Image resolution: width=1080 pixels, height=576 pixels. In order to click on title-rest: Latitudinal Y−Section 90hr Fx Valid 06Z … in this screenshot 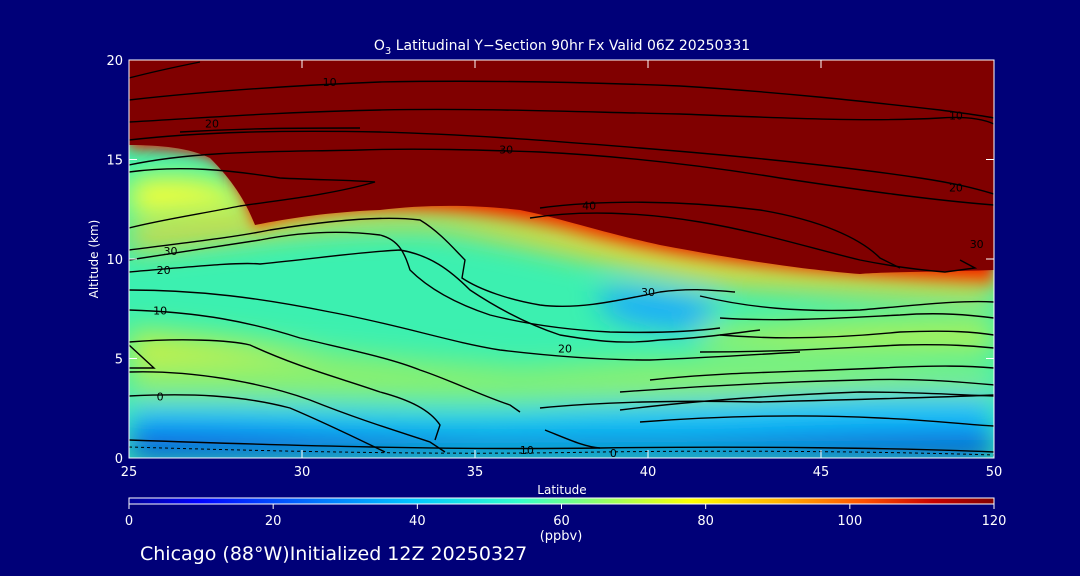, I will do `click(570, 46)`.